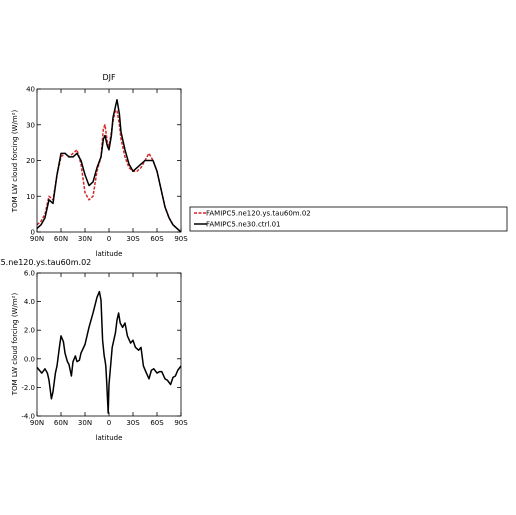 The width and height of the screenshot is (516, 515). What do you see at coordinates (109, 77) in the screenshot?
I see `panel-top-title: DJF` at bounding box center [109, 77].